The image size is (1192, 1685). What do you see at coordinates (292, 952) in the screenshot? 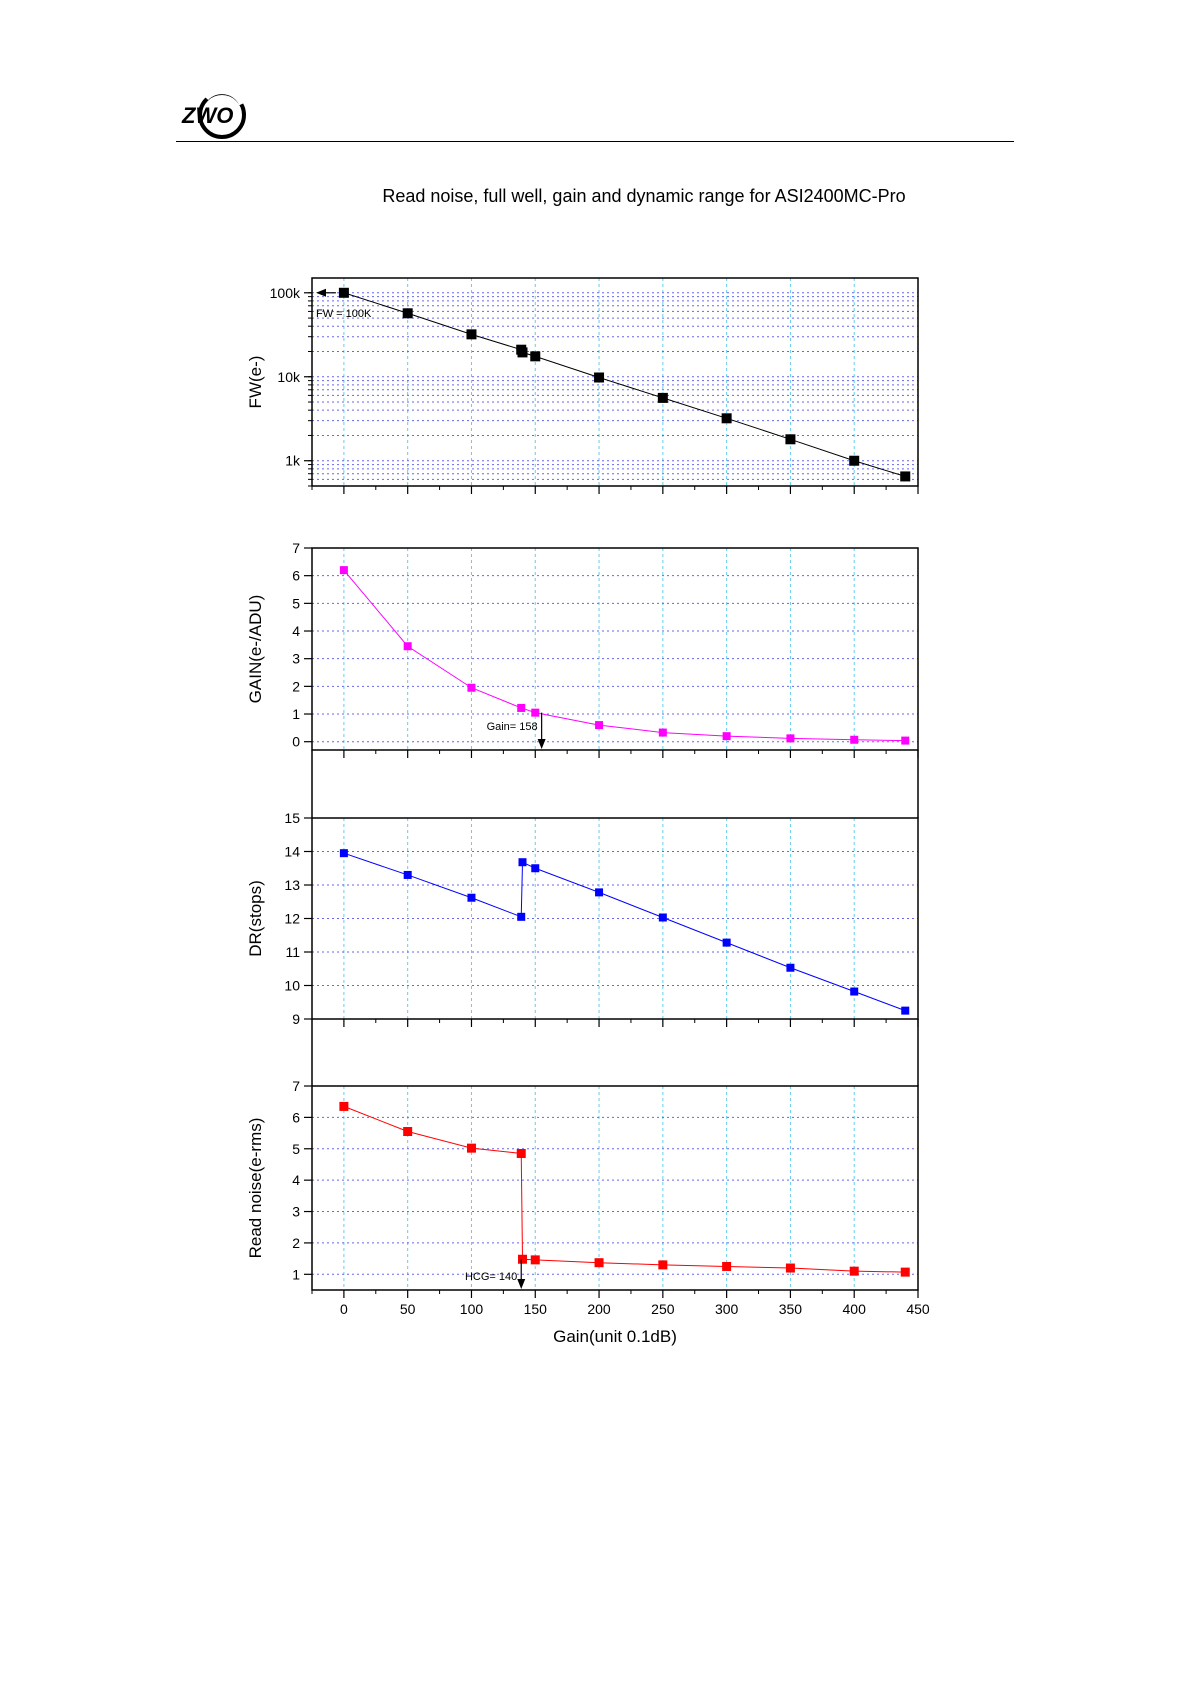
I see `y-tick-label: 11` at bounding box center [292, 952].